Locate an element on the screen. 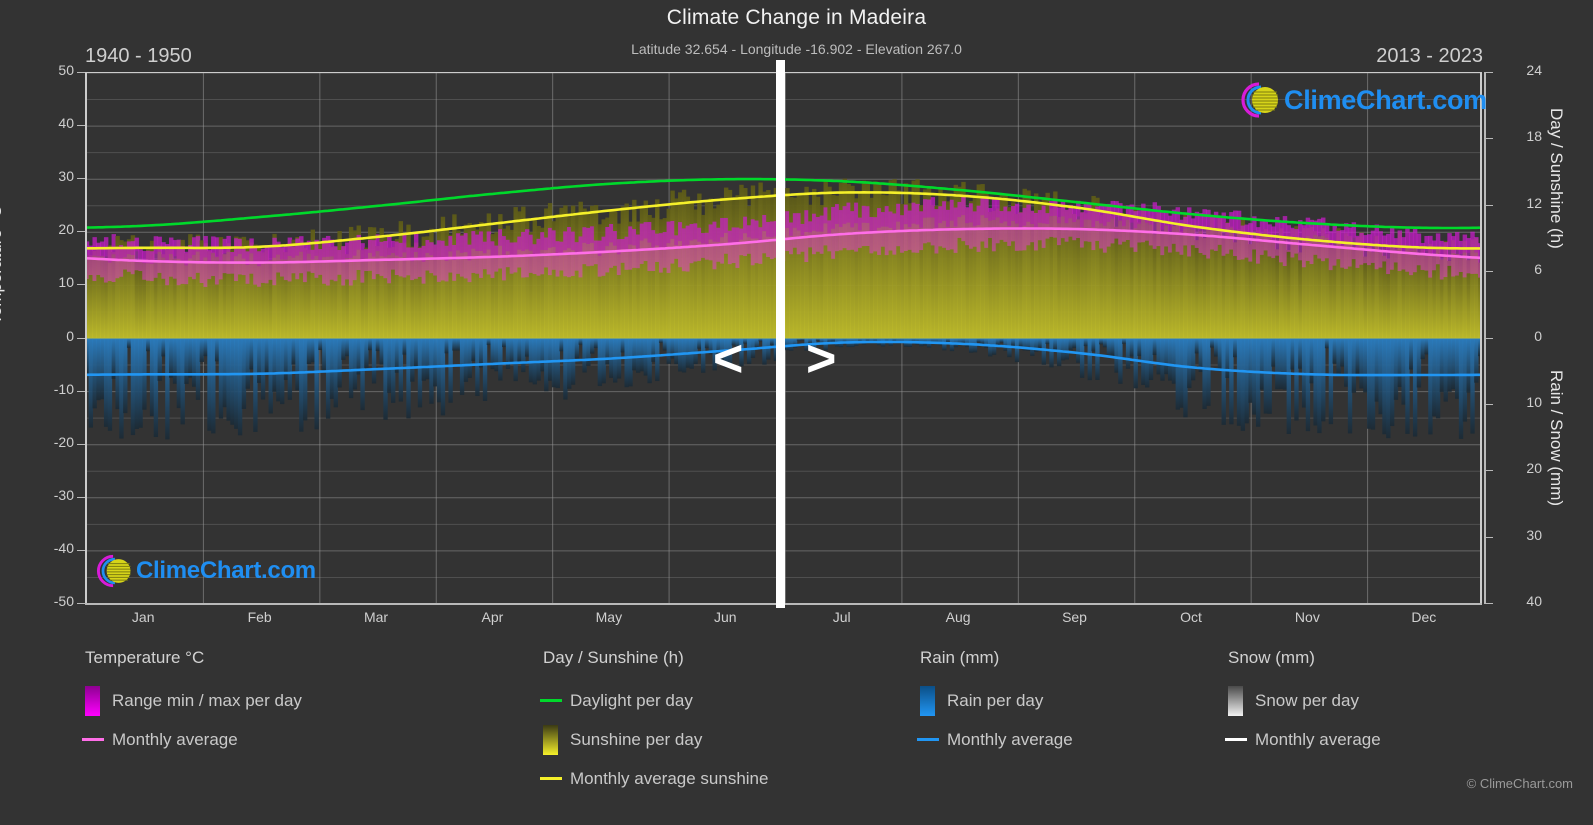 The image size is (1593, 825). climechart-logo-top: ClimeChart.com is located at coordinates (1361, 100).